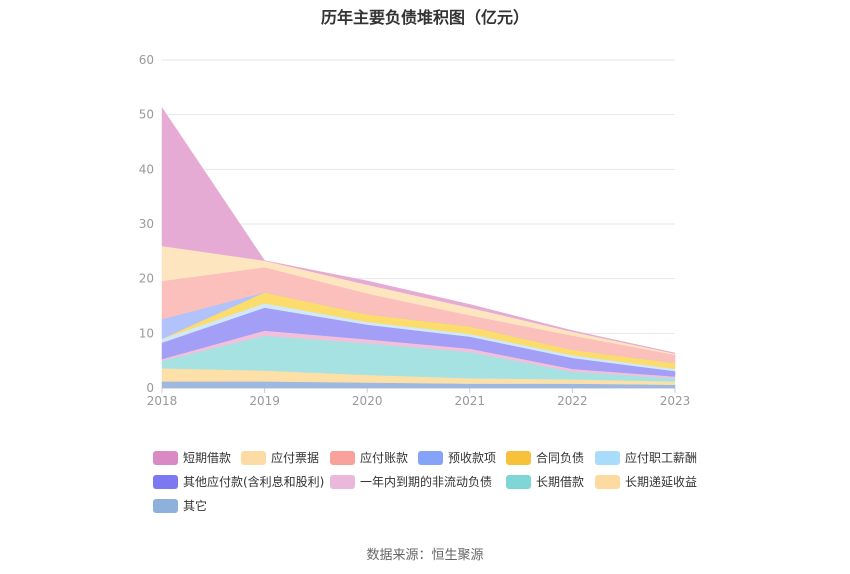 Image resolution: width=850 pixels, height=574 pixels. Describe the element at coordinates (367, 401) in the screenshot. I see `x-tick-label: 2020` at that location.